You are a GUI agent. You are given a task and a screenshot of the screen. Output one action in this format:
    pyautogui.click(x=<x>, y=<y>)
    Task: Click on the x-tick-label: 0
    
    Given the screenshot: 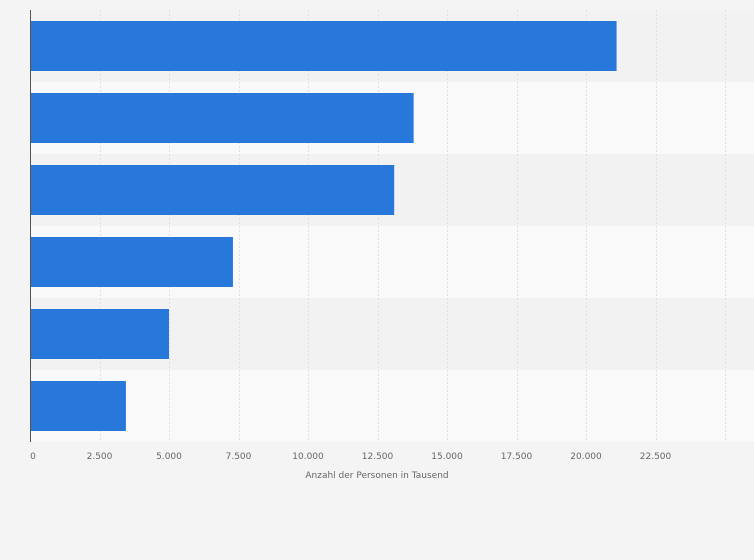 What is the action you would take?
    pyautogui.click(x=33, y=457)
    